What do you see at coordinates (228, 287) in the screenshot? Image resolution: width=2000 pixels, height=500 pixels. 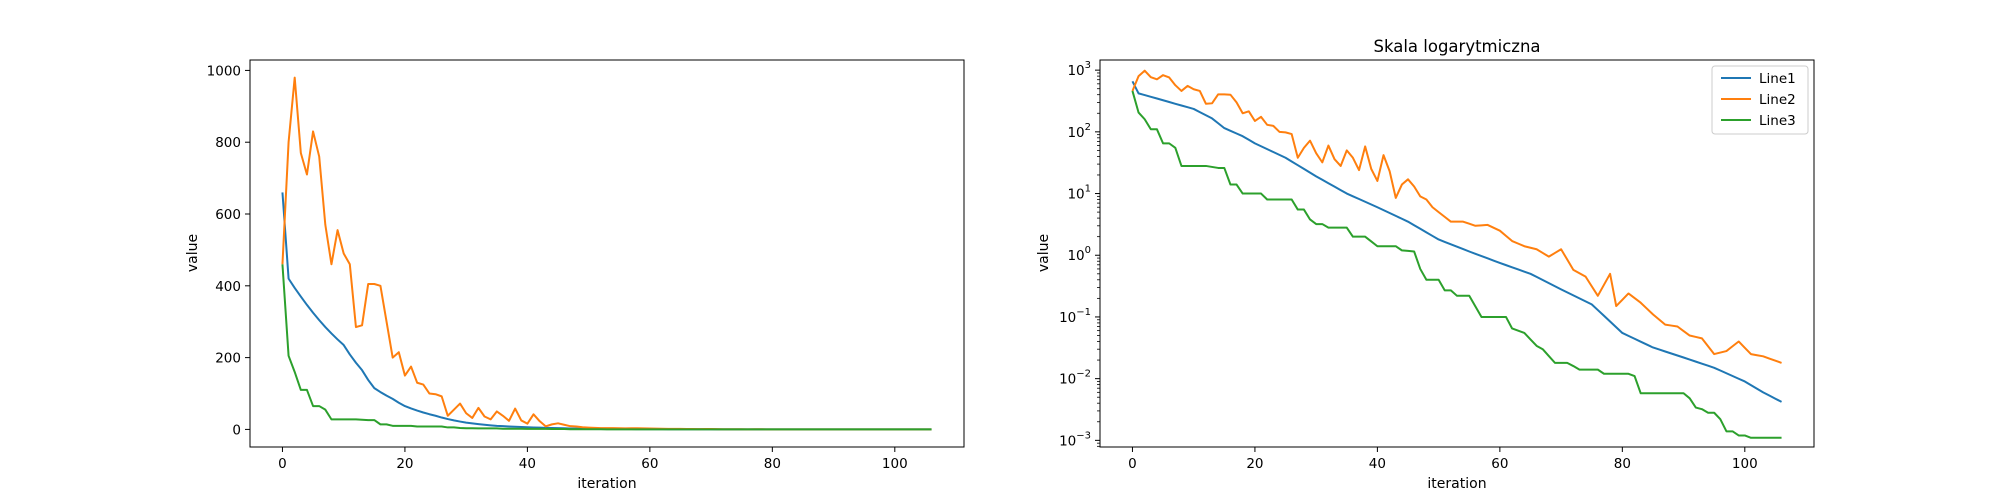 I see `y-tick-label: 400` at bounding box center [228, 287].